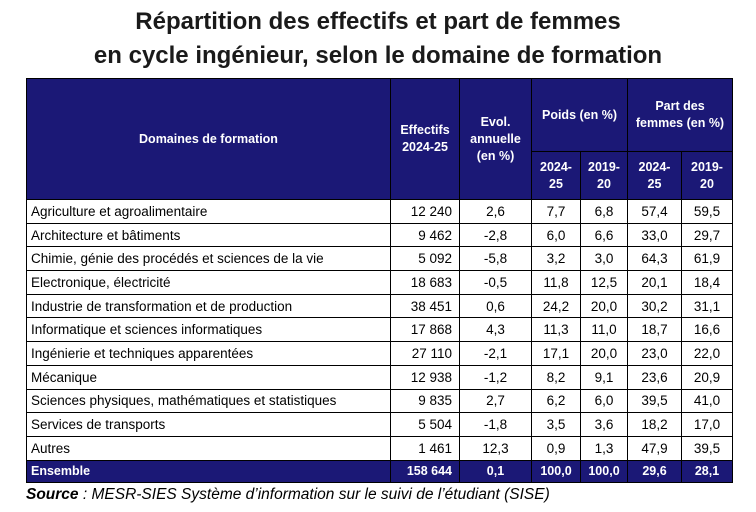  I want to click on cell-effectifs: 9 835, so click(425, 401).